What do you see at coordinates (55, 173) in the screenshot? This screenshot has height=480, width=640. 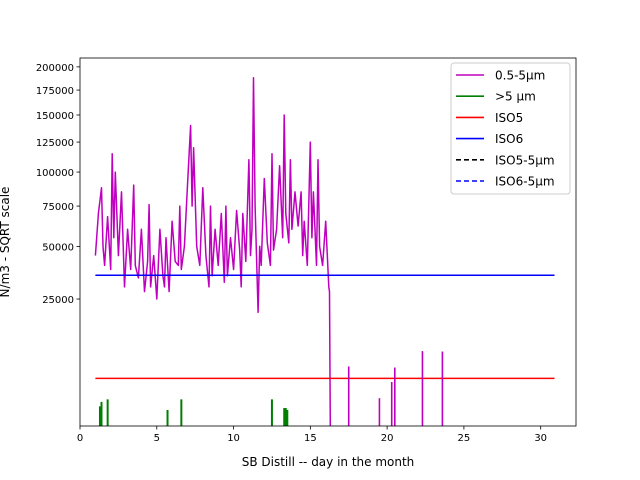 I see `y-tick-label: 100000` at bounding box center [55, 173].